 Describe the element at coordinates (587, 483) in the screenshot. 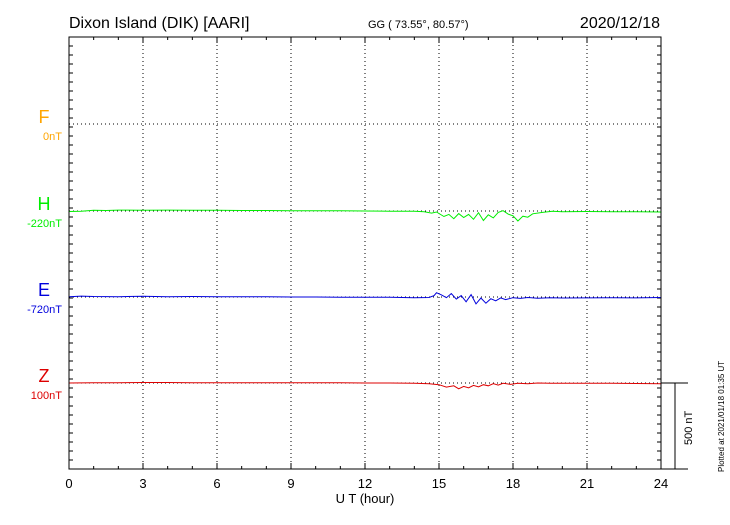

I see `x-tick-label: 21` at that location.